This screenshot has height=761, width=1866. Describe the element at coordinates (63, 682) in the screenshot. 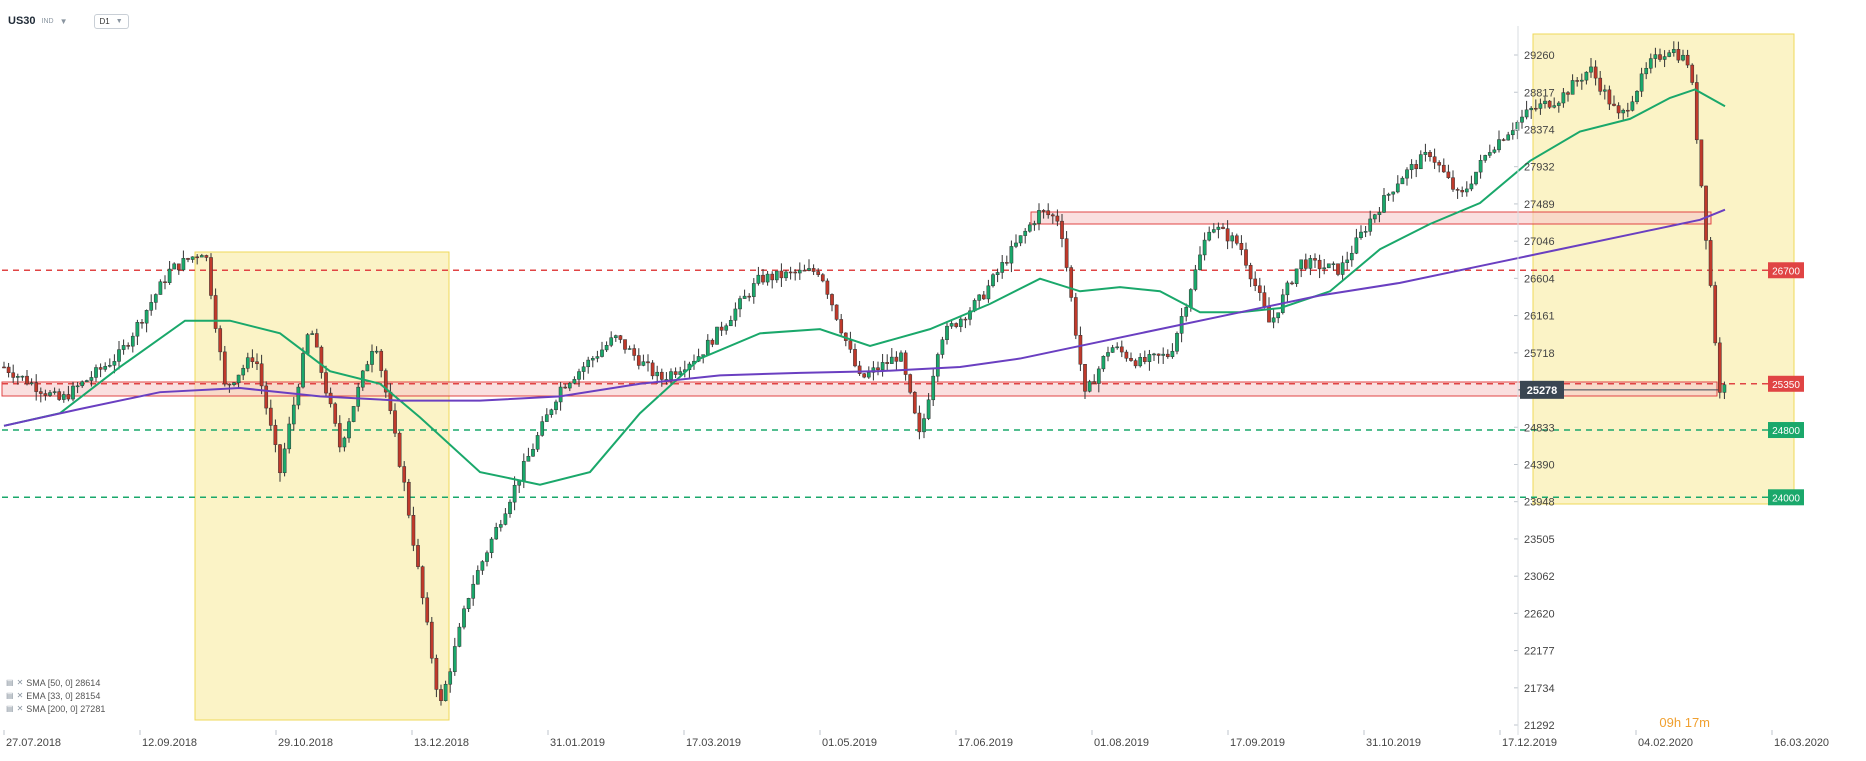

I see `legend-label: SMA [50, 0] 28614` at that location.